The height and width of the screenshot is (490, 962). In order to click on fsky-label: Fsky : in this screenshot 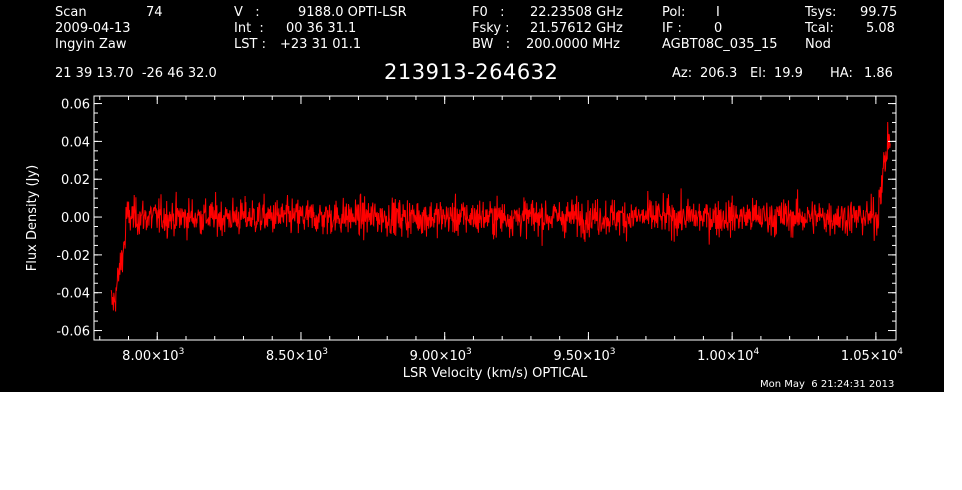, I will do `click(491, 28)`.